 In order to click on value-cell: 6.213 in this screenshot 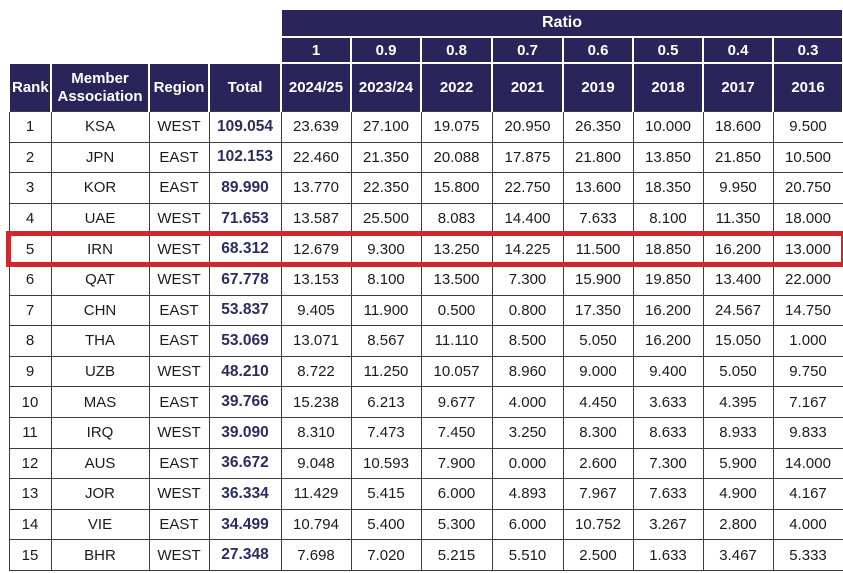, I will do `click(386, 402)`.